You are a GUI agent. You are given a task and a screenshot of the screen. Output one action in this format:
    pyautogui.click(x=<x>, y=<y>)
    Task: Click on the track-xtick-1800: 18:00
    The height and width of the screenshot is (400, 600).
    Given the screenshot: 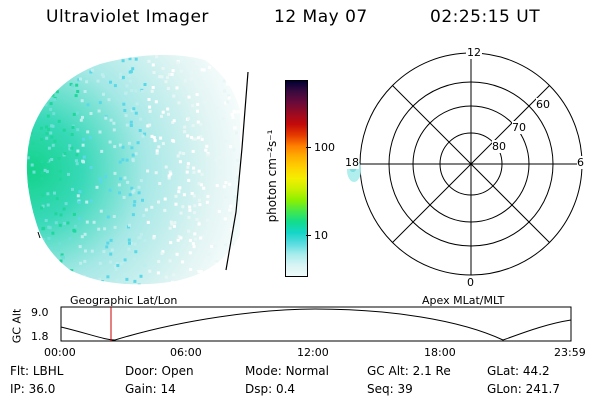 What is the action you would take?
    pyautogui.click(x=440, y=352)
    